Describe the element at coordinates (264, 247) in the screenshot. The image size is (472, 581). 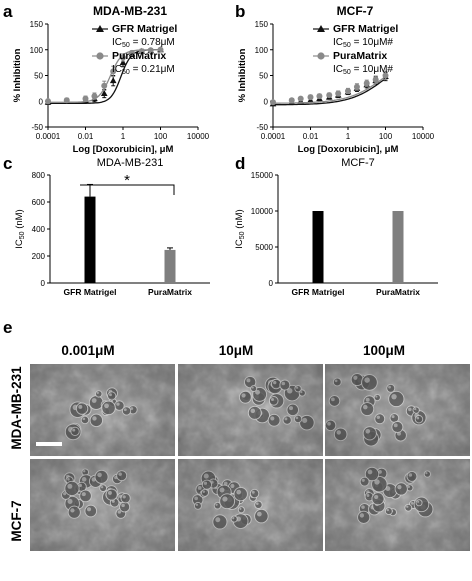
I see `y-tick-label: 5000` at that location.